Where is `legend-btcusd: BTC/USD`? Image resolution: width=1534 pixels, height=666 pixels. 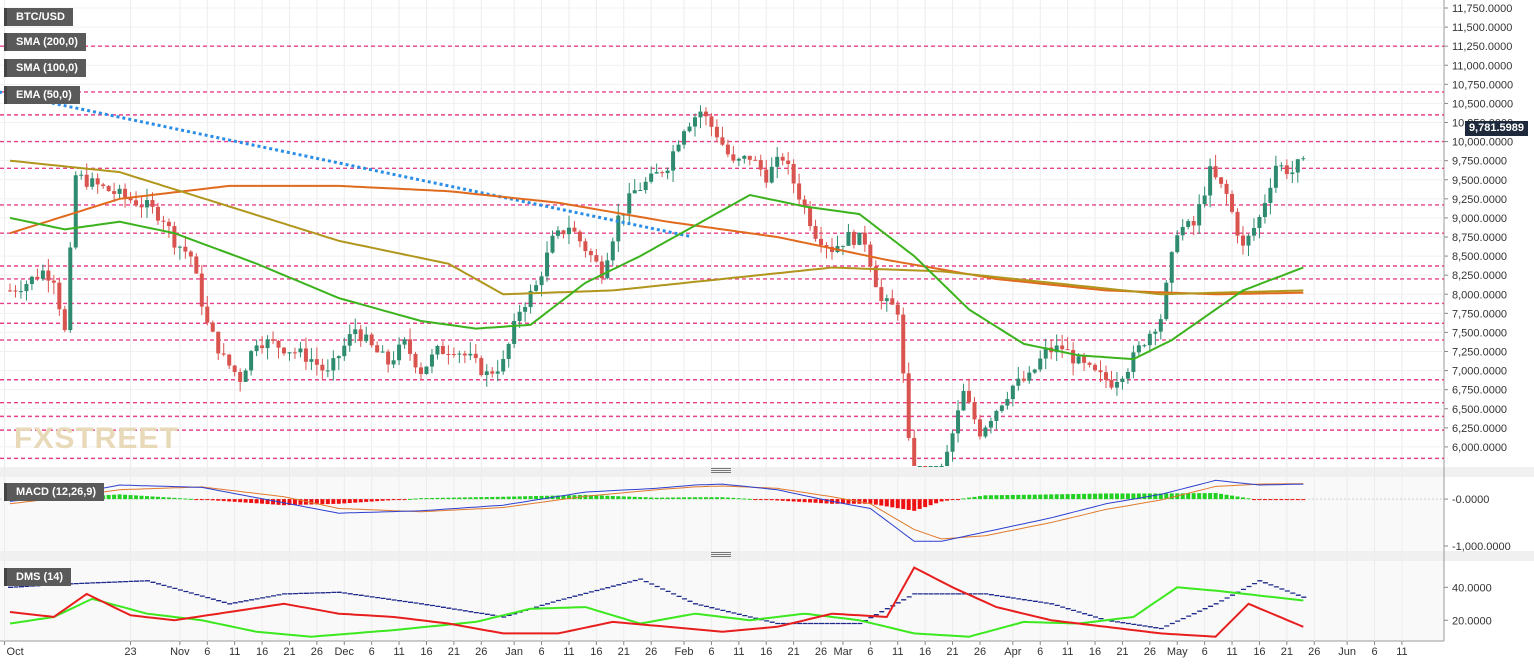
legend-btcusd: BTC/USD is located at coordinates (38, 17).